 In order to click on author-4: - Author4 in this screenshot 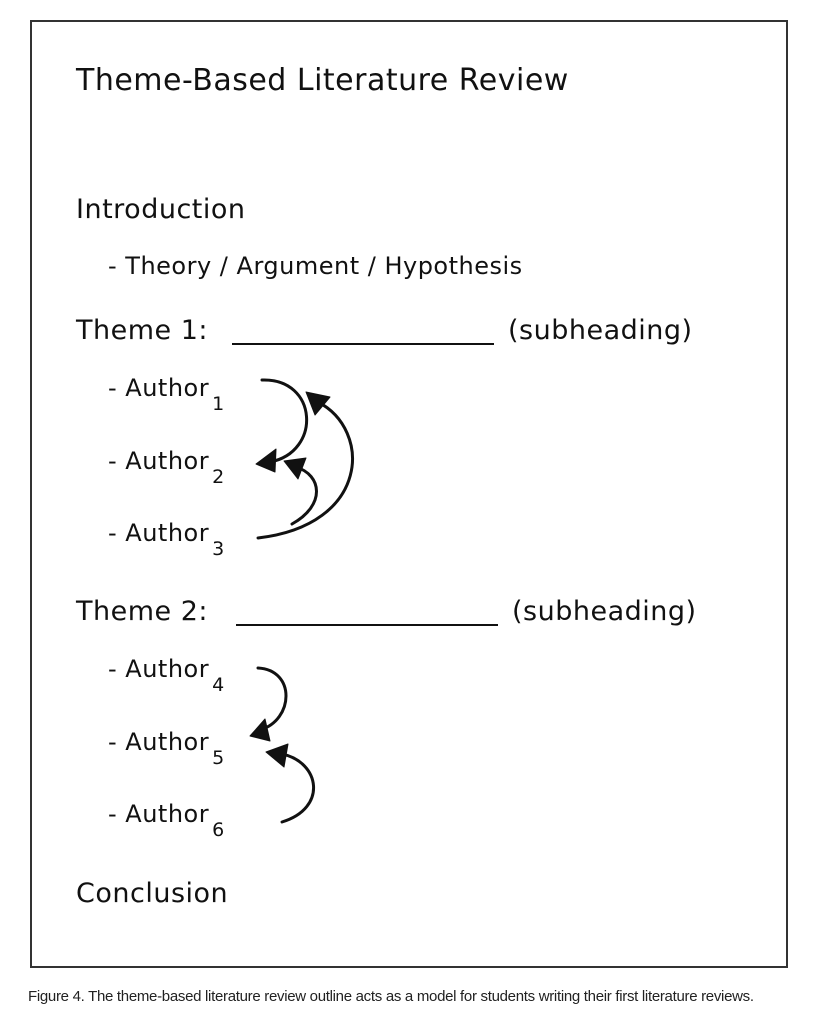, I will do `click(166, 676)`.